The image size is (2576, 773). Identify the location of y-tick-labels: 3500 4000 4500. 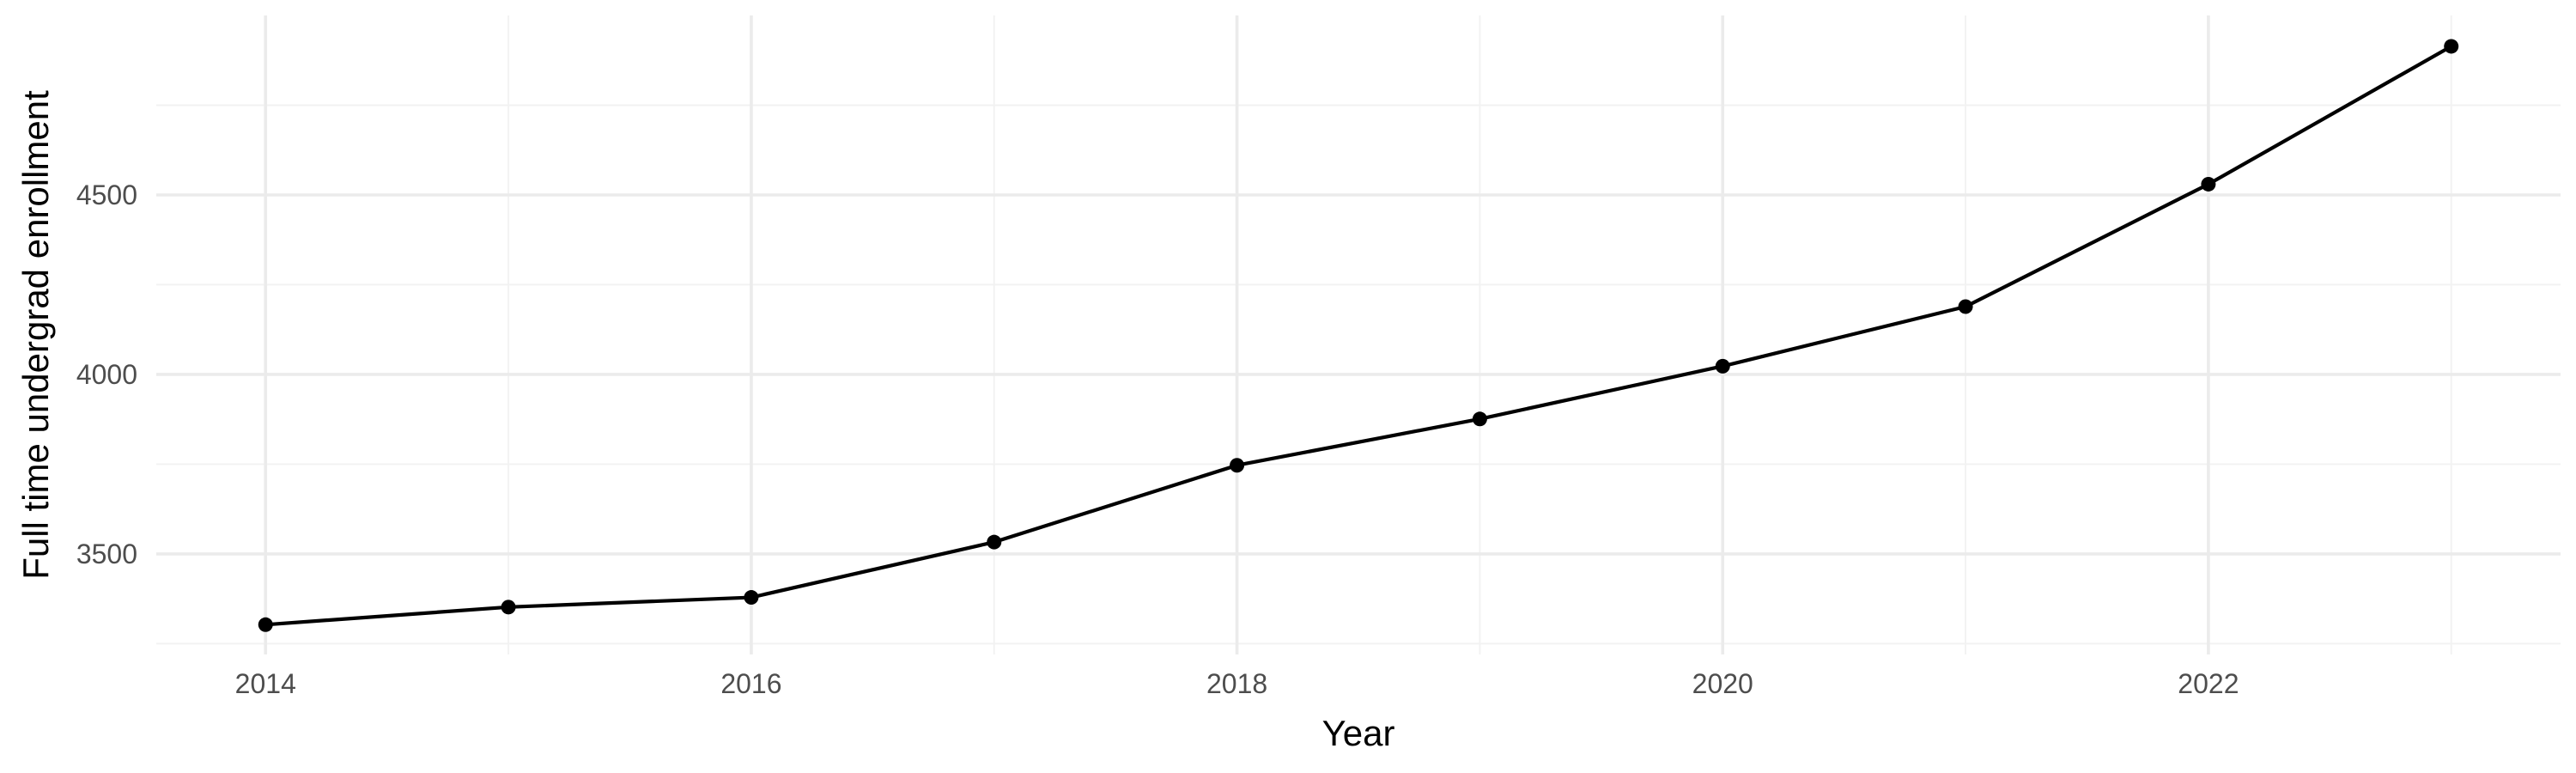
(106, 374).